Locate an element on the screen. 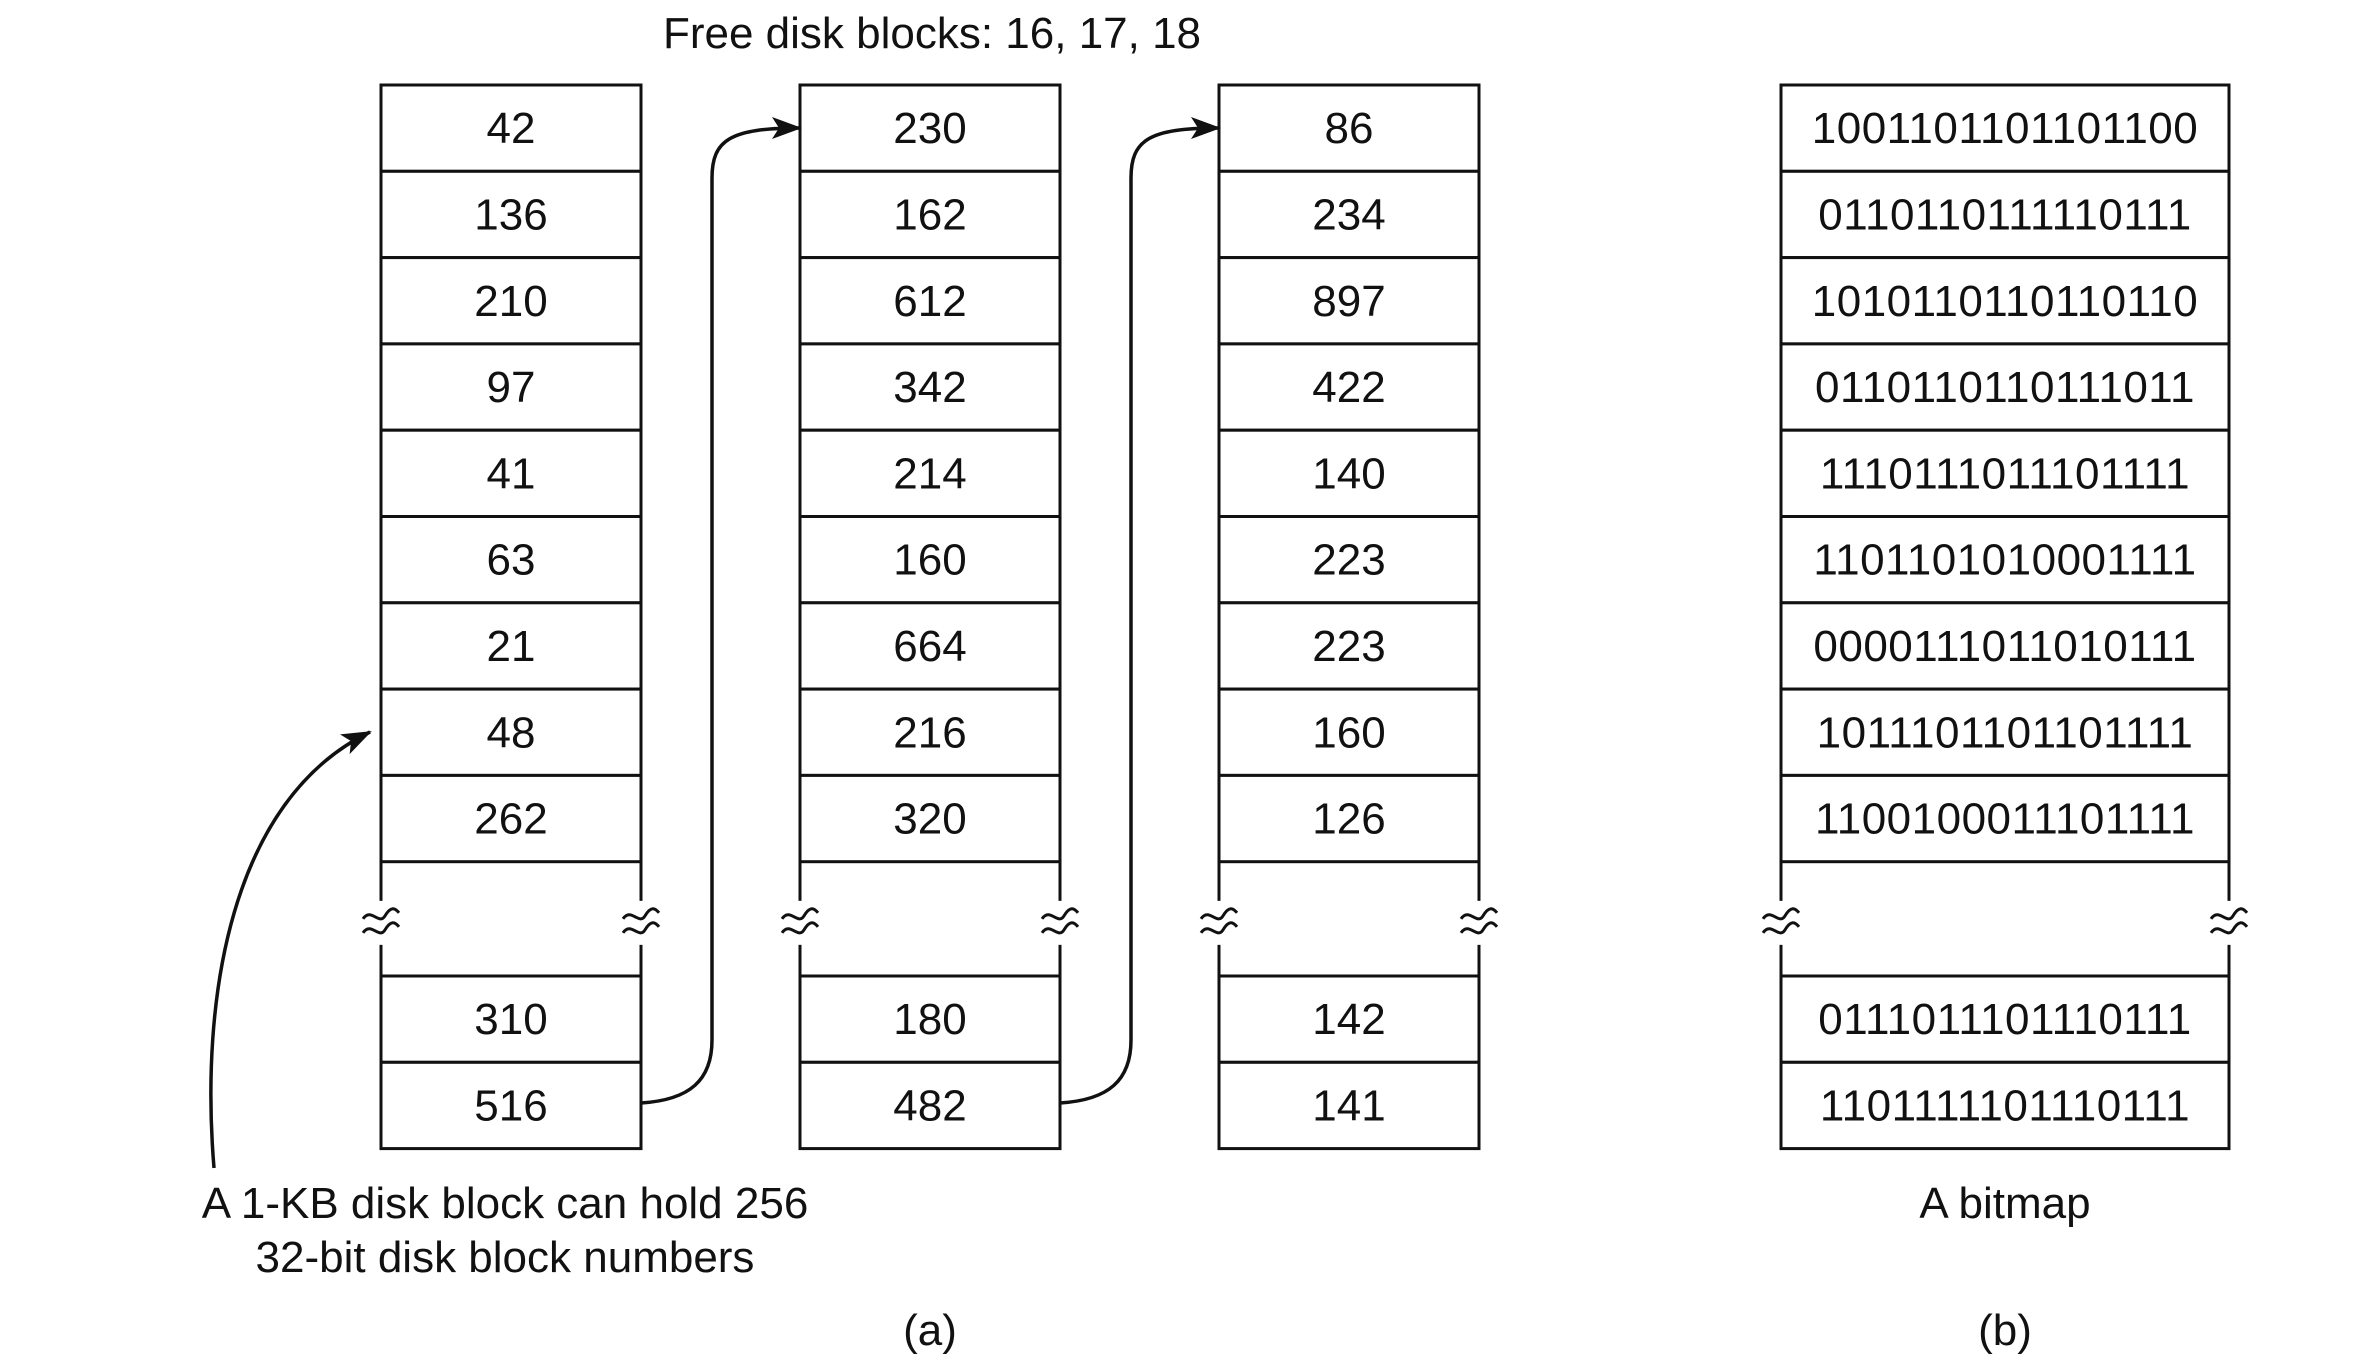 Image resolution: width=2370 pixels, height=1356 pixels. block-2-cell-value: 342 is located at coordinates (929, 387).